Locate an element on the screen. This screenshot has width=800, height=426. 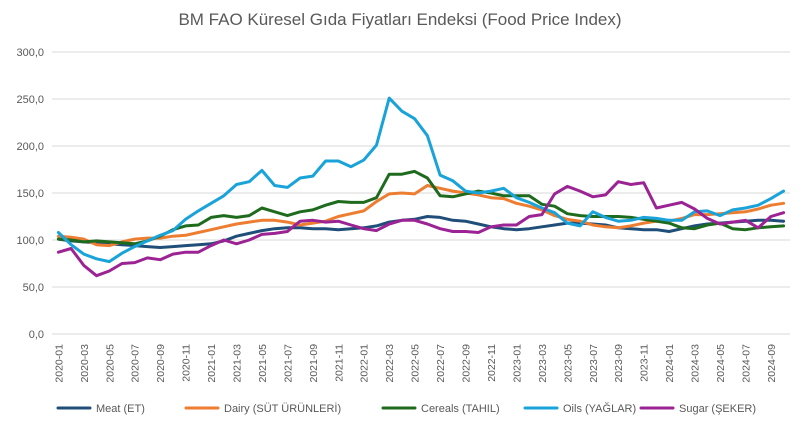
x-tick-label: 2023-05 is located at coordinates (568, 363).